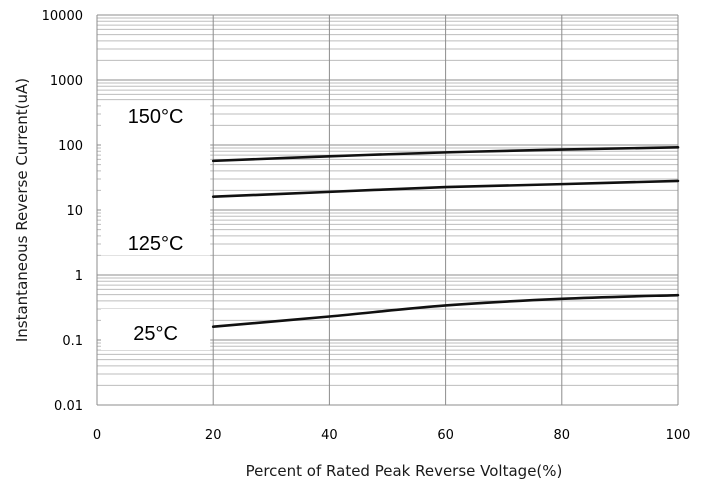  What do you see at coordinates (329, 435) in the screenshot?
I see `x-tick-label: 40` at bounding box center [329, 435].